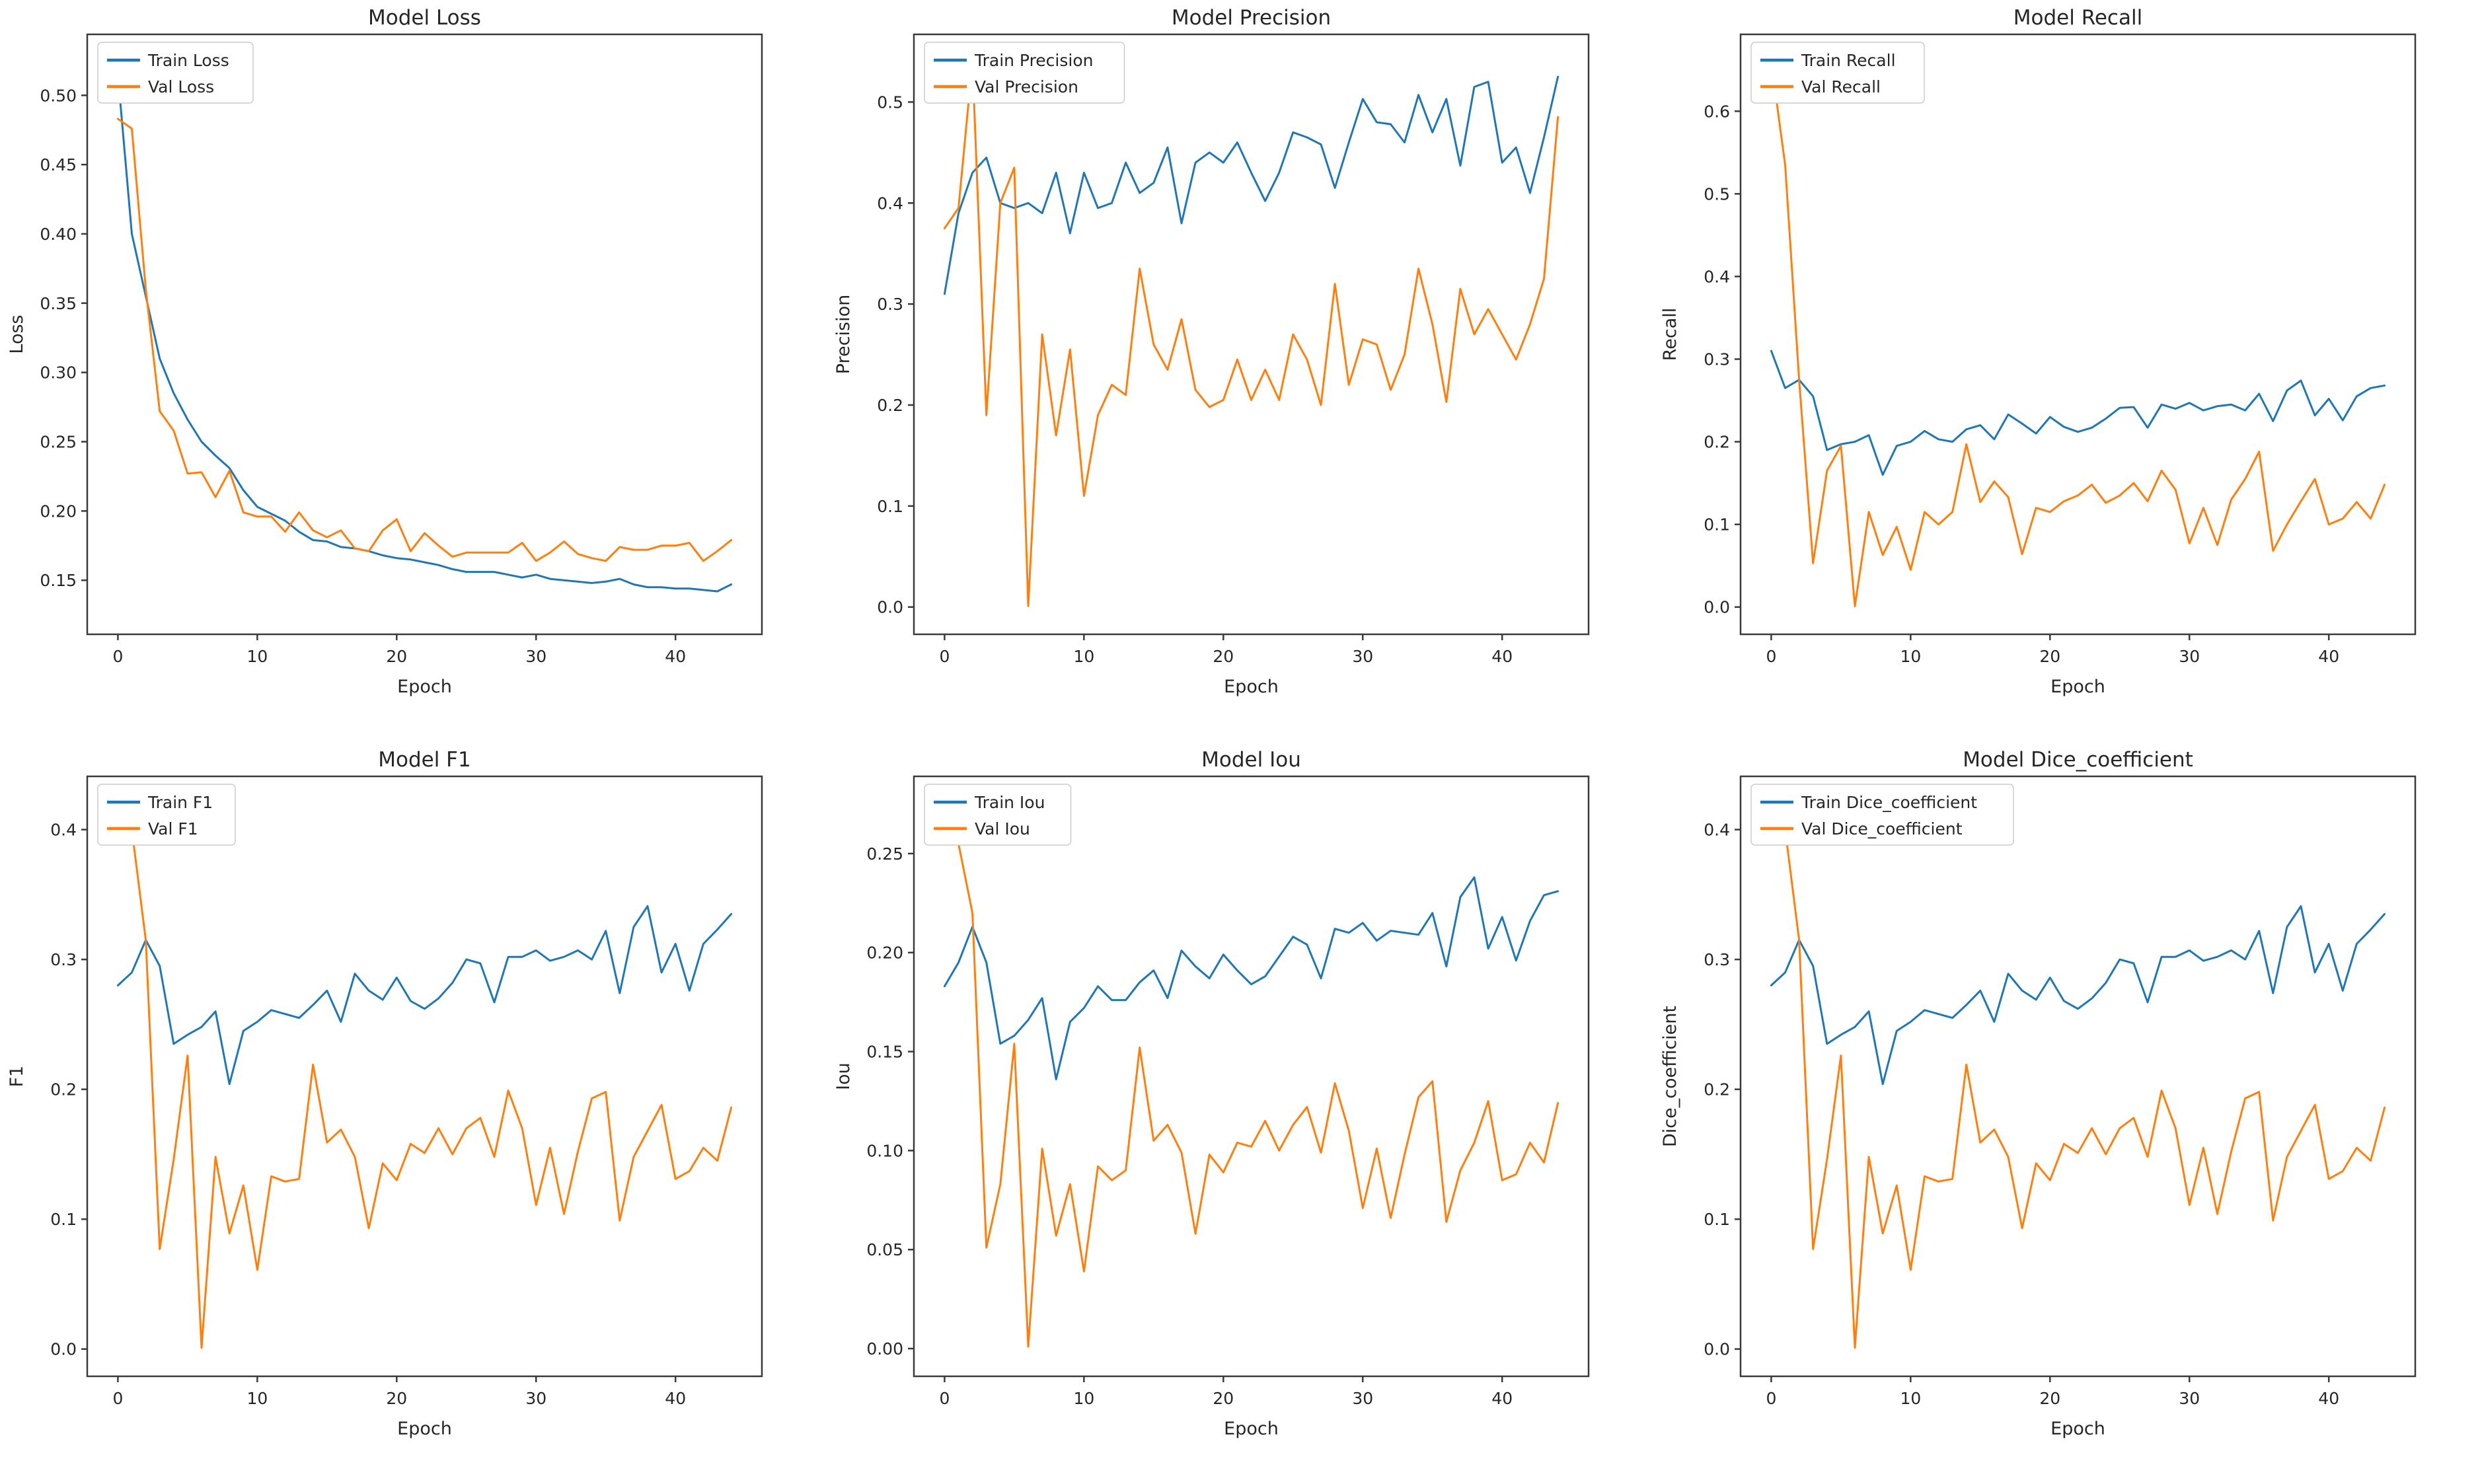  Describe the element at coordinates (17, 334) in the screenshot. I see `y-axis-label: Loss` at that location.